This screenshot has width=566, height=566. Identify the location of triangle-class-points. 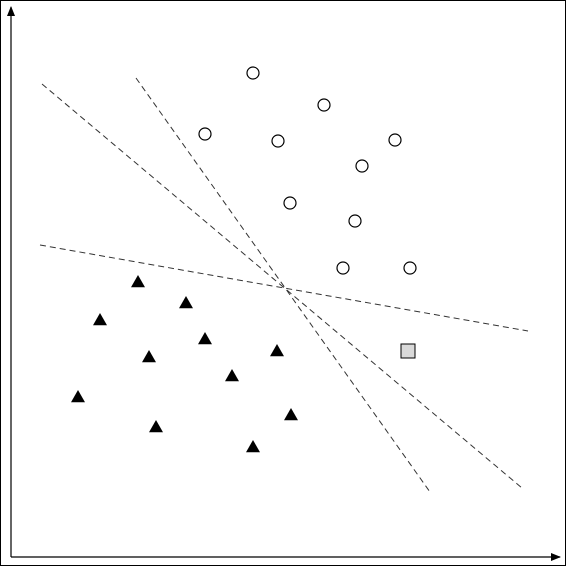
(184, 364).